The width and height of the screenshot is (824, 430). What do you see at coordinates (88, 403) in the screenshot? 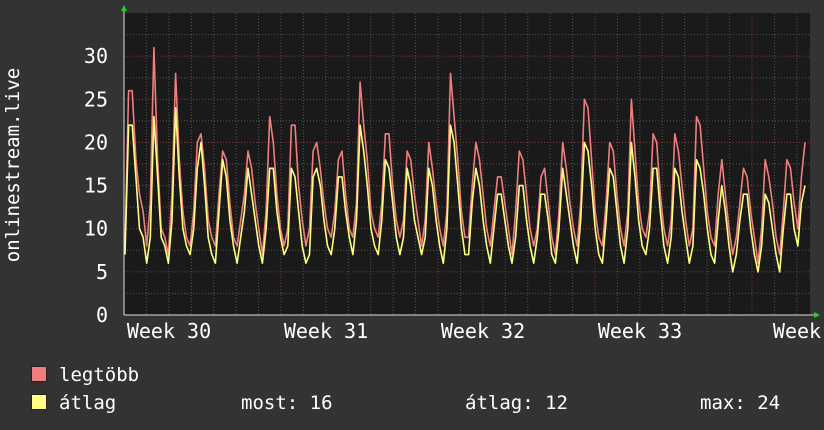
I see `legend-label-avg: átlag` at bounding box center [88, 403].